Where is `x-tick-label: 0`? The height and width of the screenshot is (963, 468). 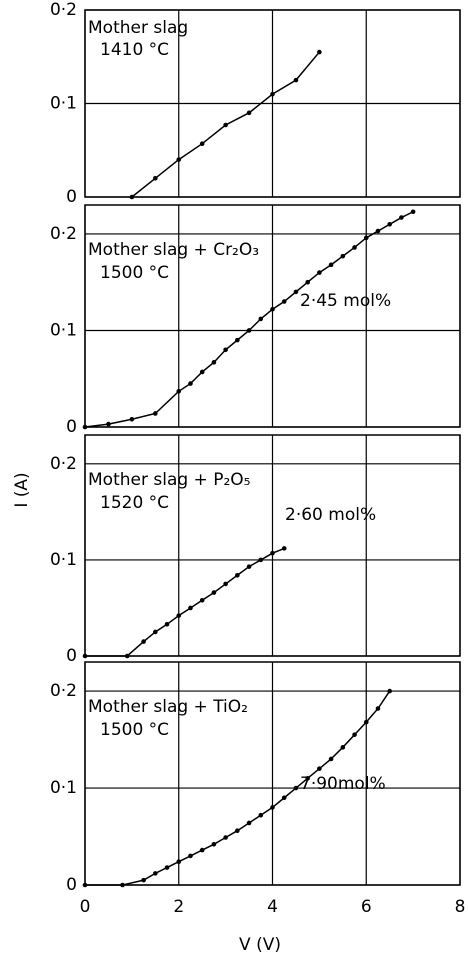
x-tick-label: 0 is located at coordinates (85, 907).